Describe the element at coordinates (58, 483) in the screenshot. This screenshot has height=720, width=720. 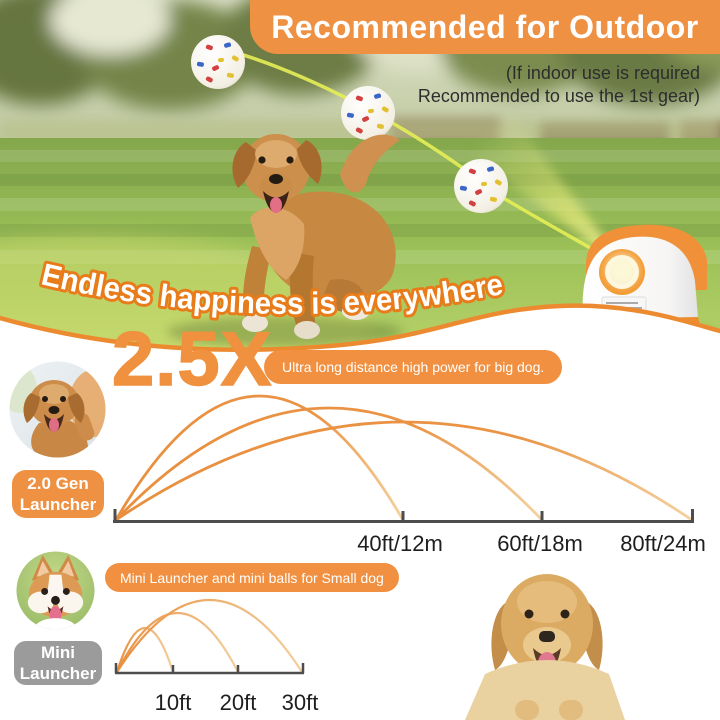
I see `gen2-badge-line1: 2.0 Gen` at that location.